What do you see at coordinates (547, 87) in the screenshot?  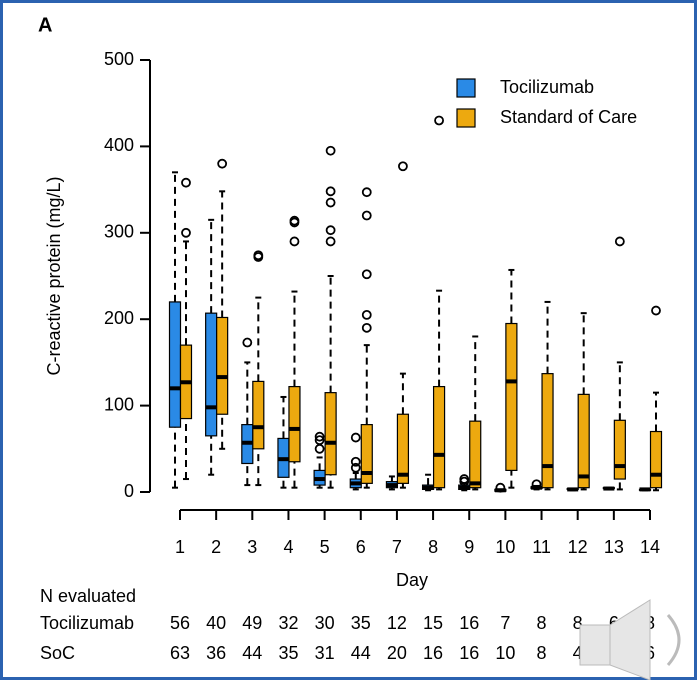 I see `legend-label: Tocilizumab` at bounding box center [547, 87].